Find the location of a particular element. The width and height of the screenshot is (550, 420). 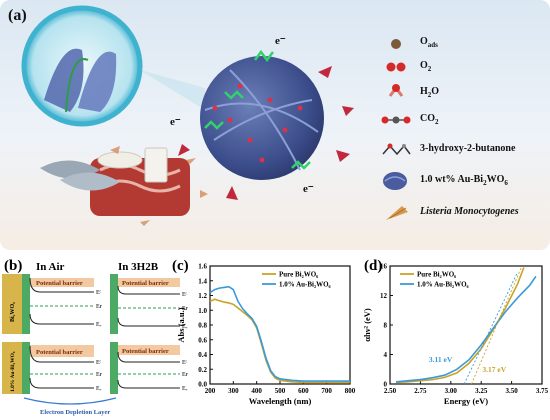

oxygen-molecule-icon is located at coordinates (396, 67).